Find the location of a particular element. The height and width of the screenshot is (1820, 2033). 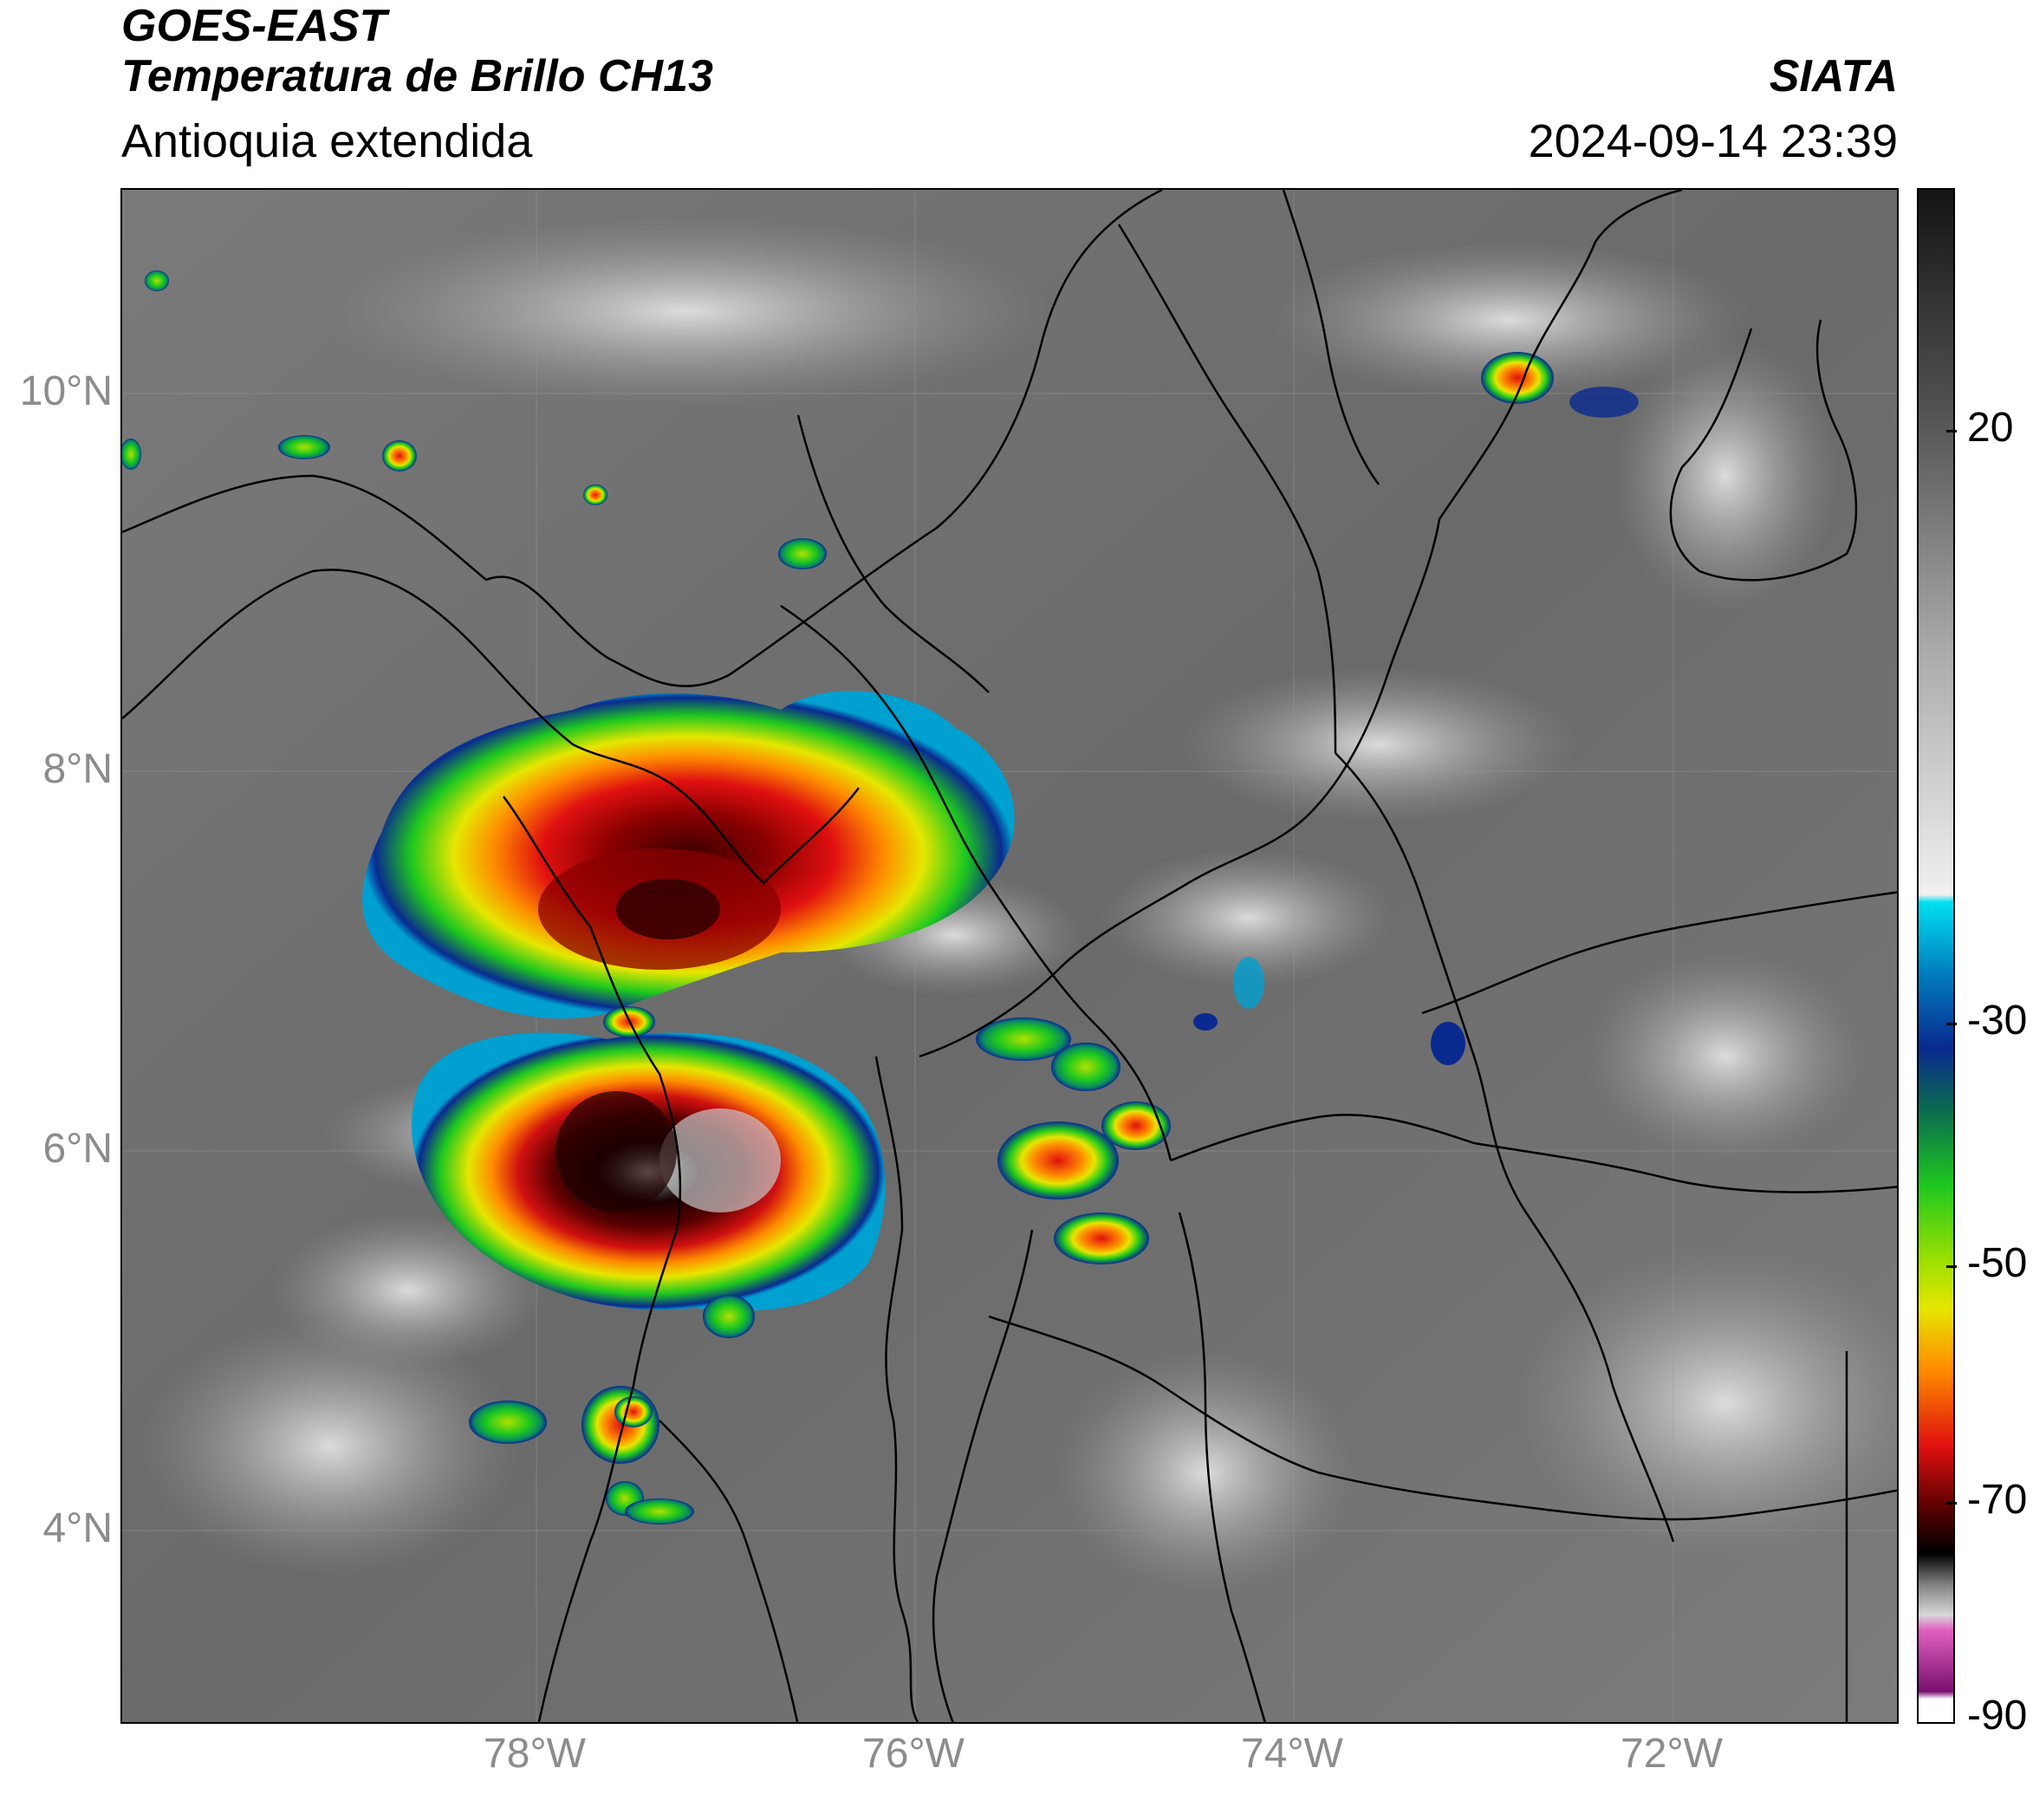

y-tick-label: 10°N is located at coordinates (66, 391).